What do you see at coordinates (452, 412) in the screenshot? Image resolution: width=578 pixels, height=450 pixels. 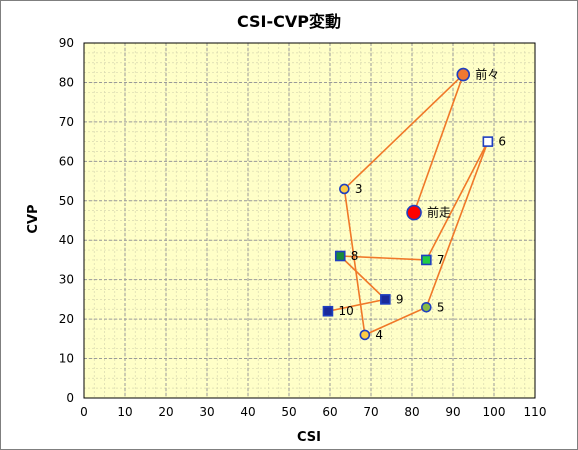 I see `x-tick-label: 90` at bounding box center [452, 412].